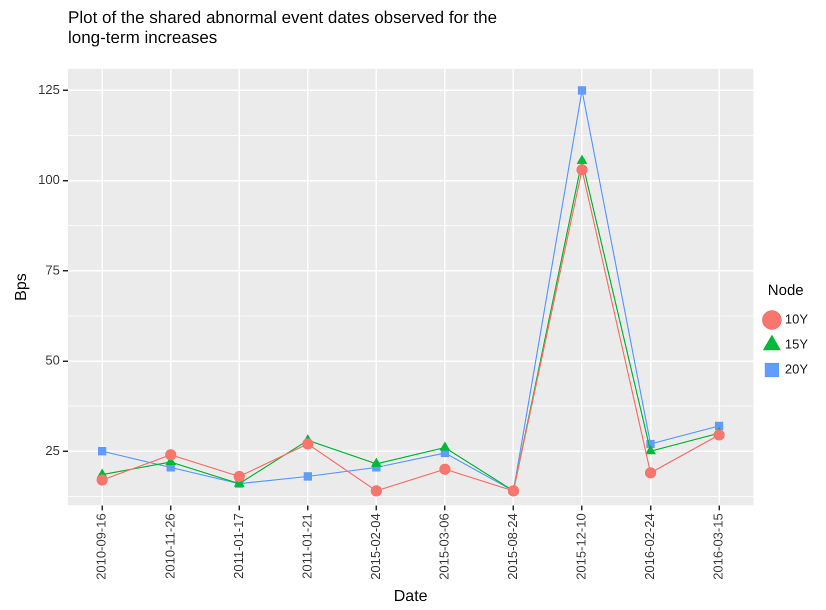 This screenshot has width=826, height=610. What do you see at coordinates (52, 270) in the screenshot?
I see `y-tick-label: 75` at bounding box center [52, 270].